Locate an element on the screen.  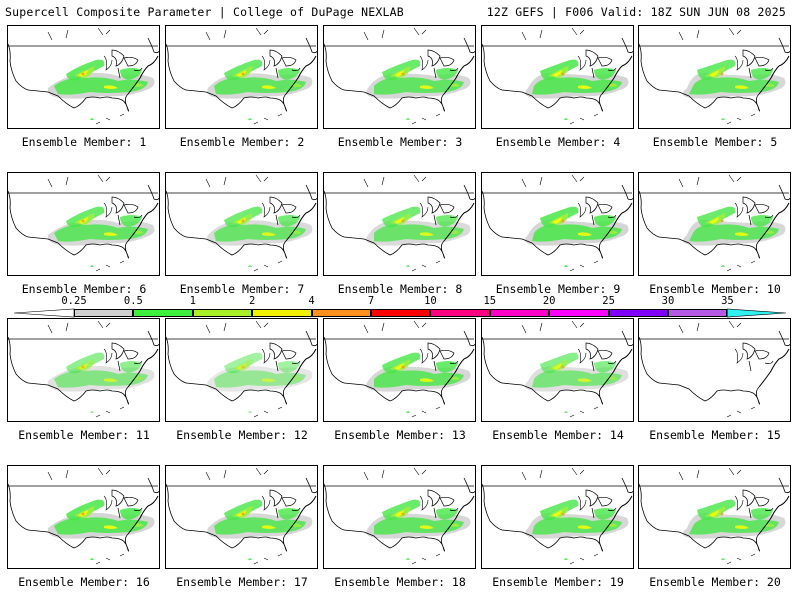
colorbar-tick-label: 0.5 is located at coordinates (133, 301).